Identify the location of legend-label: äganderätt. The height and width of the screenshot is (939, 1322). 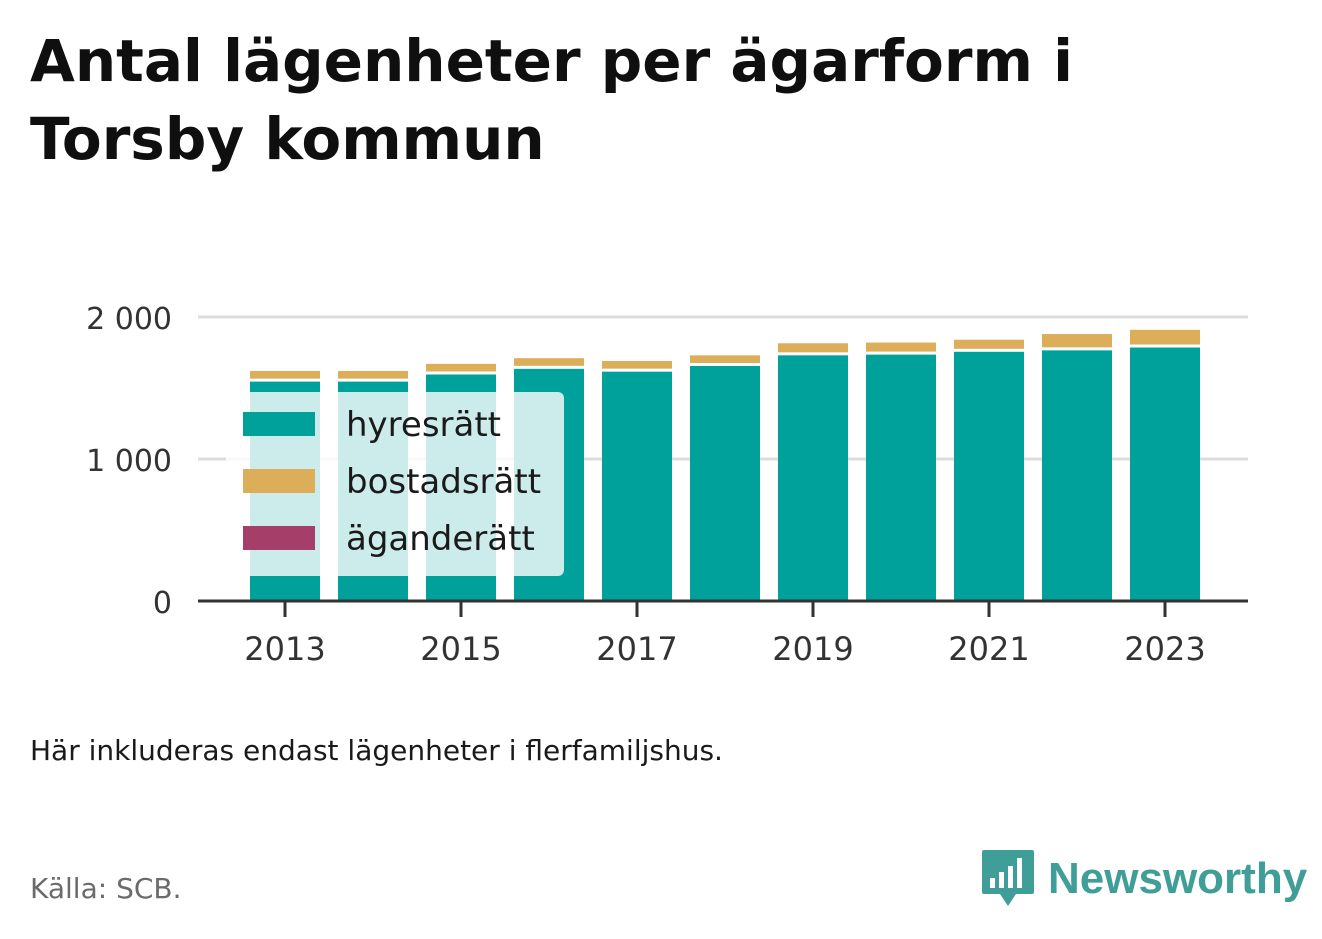
(440, 539).